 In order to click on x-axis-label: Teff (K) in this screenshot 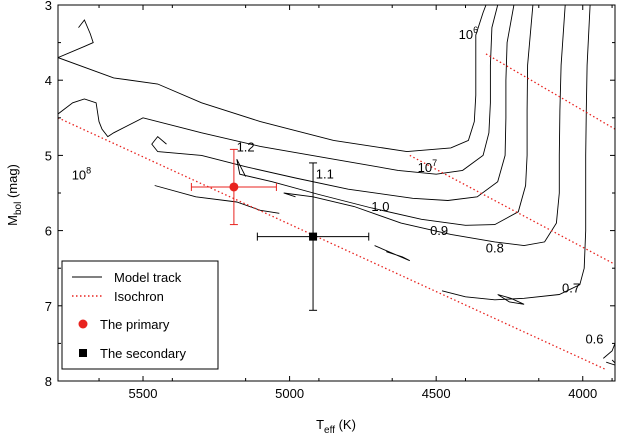, I will do `click(336, 426)`.